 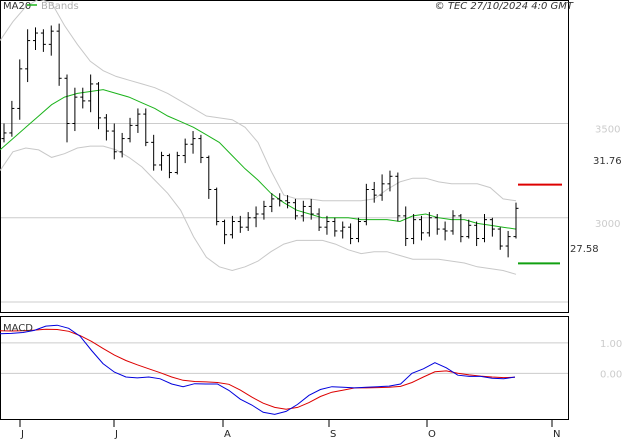 I want to click on x-tick-label: O, so click(x=432, y=434).